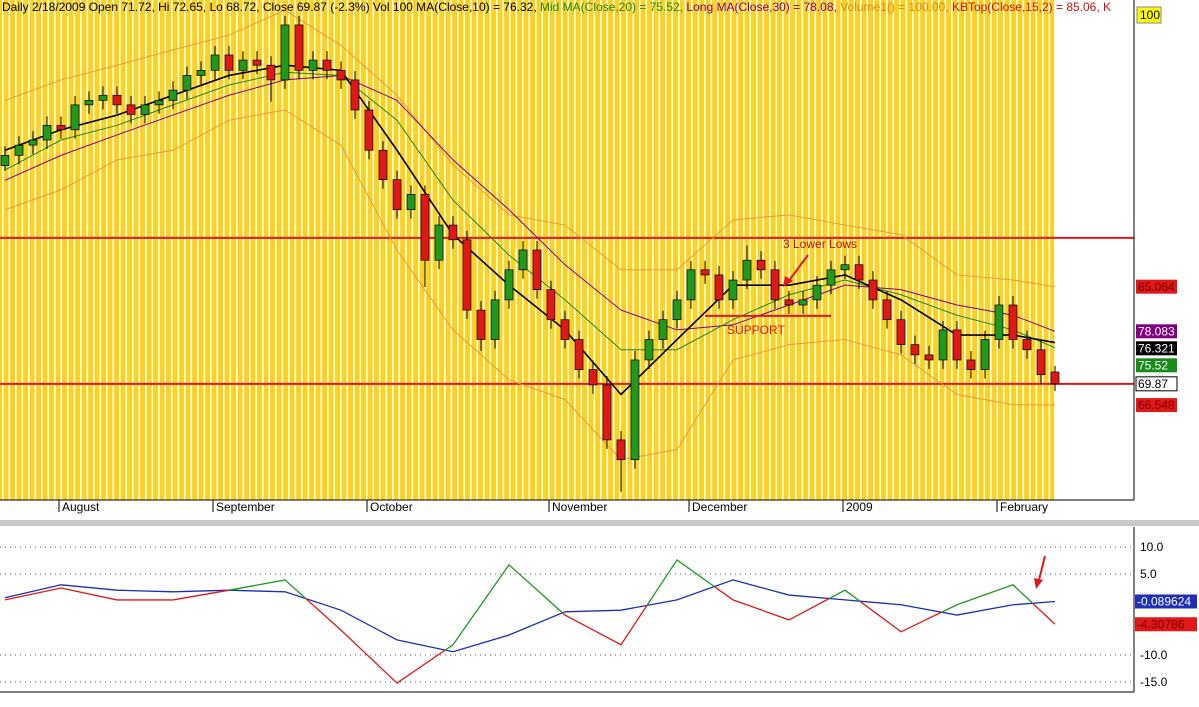 The image size is (1199, 707). I want to click on value-label: -0.089624, so click(1164, 602).